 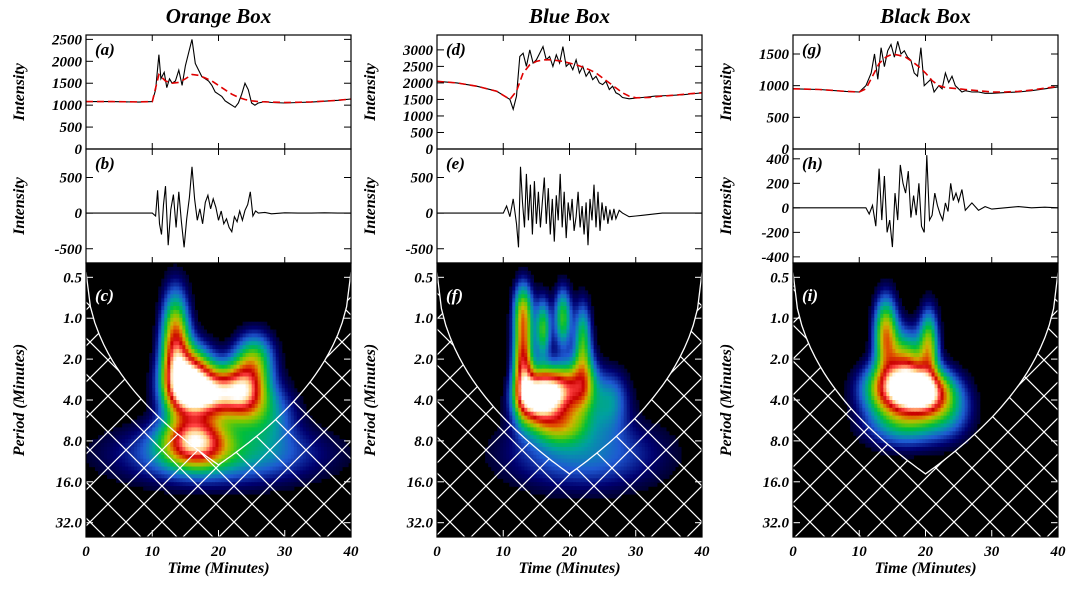 What do you see at coordinates (776, 233) in the screenshot?
I see `y-tick-label: -200` at bounding box center [776, 233].